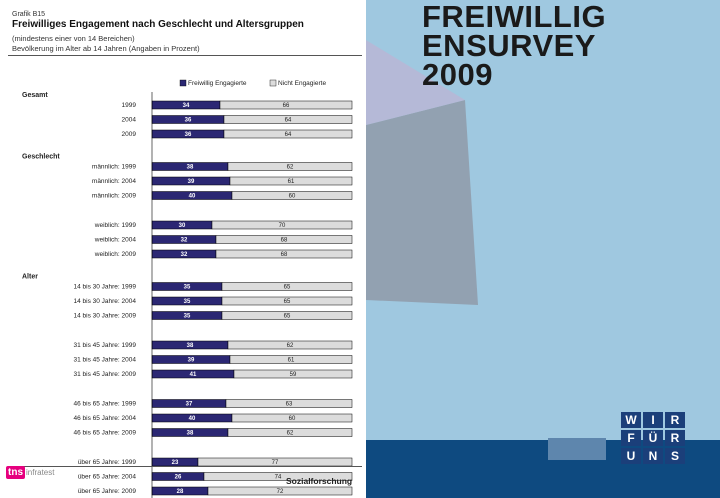  What do you see at coordinates (175, 463) in the screenshot?
I see `data-label-engaged: 23` at bounding box center [175, 463].